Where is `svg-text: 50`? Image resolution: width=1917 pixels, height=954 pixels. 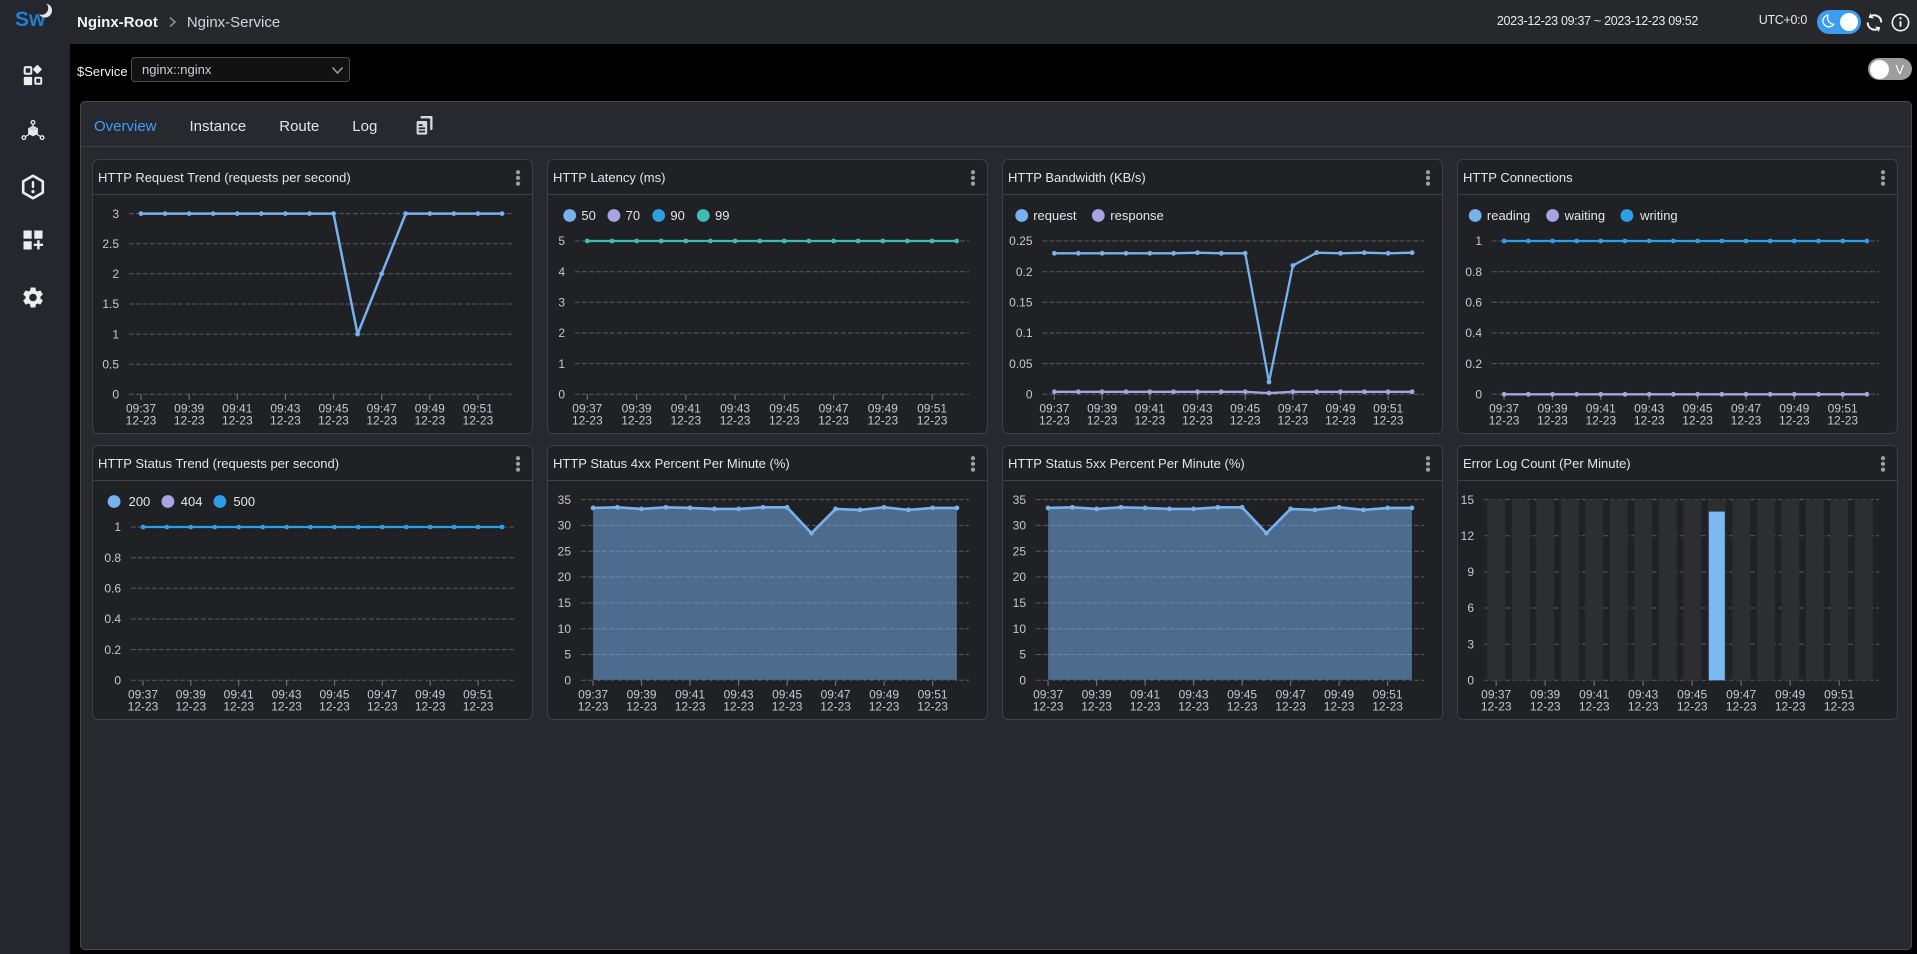
svg-text: 50 is located at coordinates (588, 215).